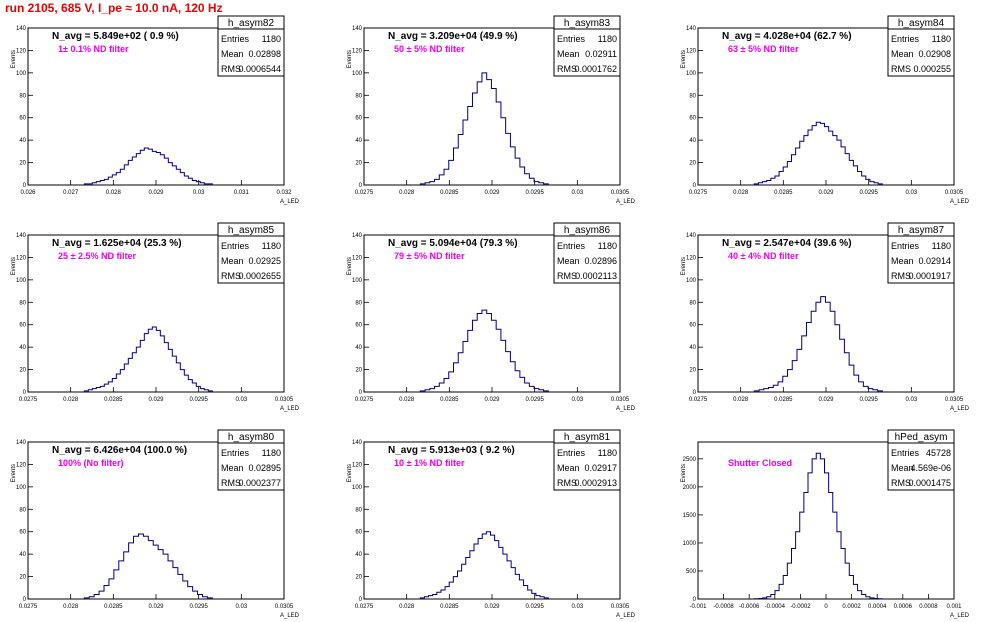 Image resolution: width=996 pixels, height=622 pixels. Describe the element at coordinates (928, 607) in the screenshot. I see `x-tick-label: 0.0008` at that location.